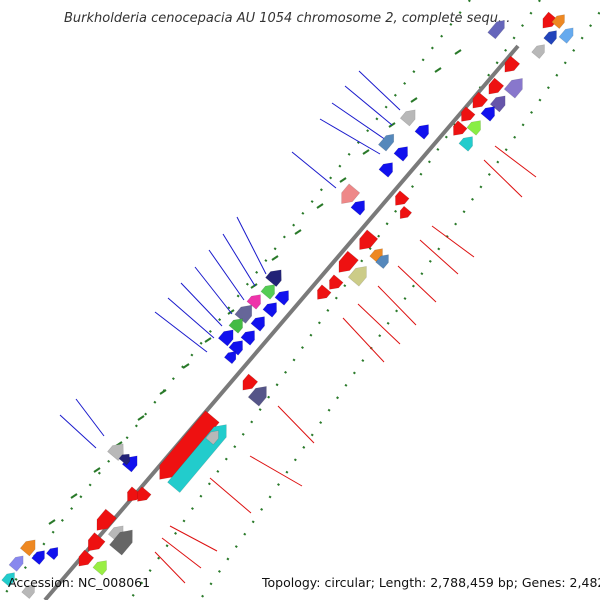  What do you see at coordinates (79, 582) in the screenshot?
I see `accession-text: Accession: NC_008061` at bounding box center [79, 582].